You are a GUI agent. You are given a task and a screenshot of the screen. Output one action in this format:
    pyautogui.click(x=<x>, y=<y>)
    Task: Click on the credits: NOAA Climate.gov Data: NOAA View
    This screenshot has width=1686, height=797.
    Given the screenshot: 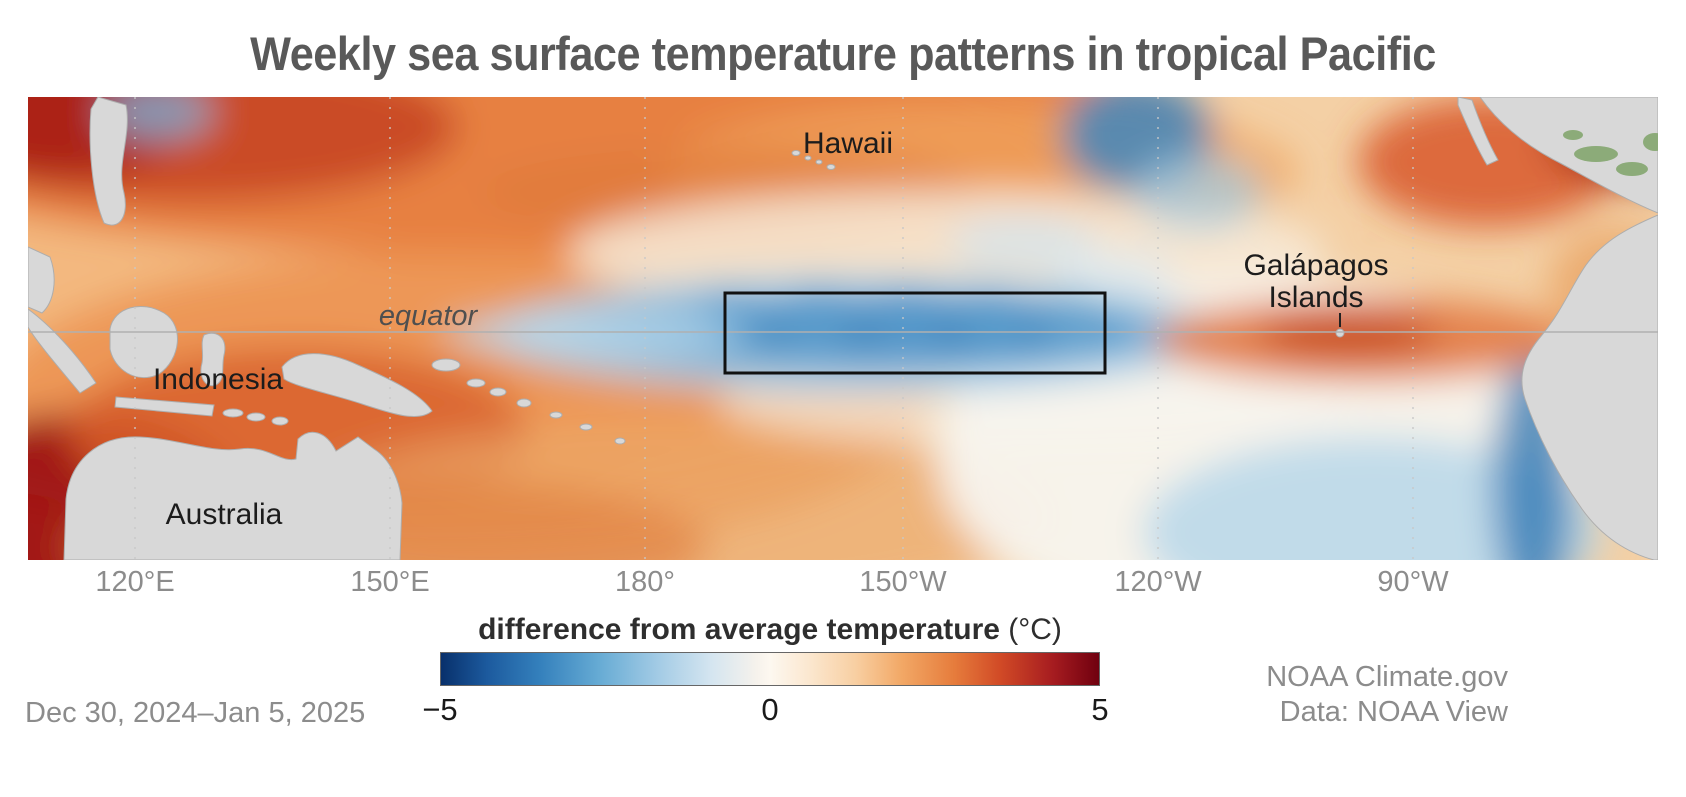 What is the action you would take?
    pyautogui.click(x=1387, y=695)
    